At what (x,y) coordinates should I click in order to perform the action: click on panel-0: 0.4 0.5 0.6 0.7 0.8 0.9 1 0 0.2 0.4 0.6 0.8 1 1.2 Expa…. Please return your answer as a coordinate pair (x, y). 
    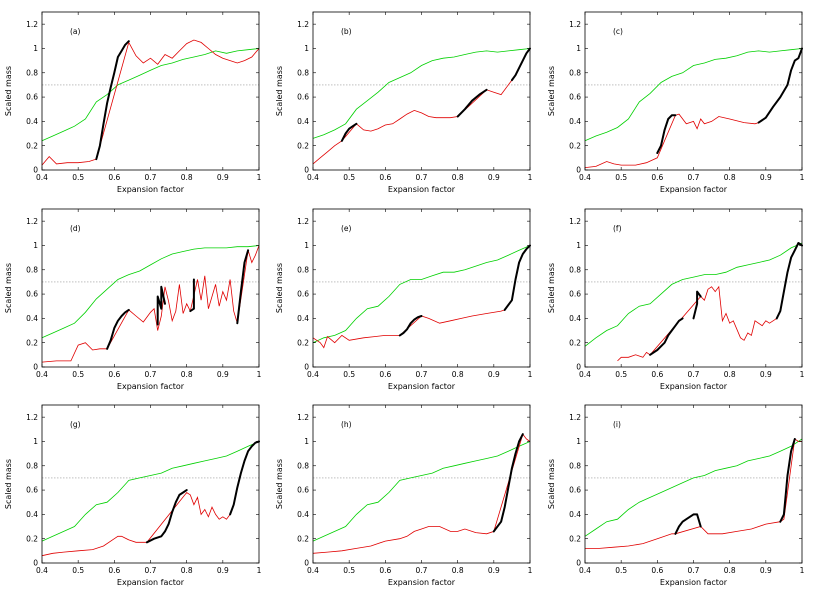
    Looking at the image, I should click on (133, 102).